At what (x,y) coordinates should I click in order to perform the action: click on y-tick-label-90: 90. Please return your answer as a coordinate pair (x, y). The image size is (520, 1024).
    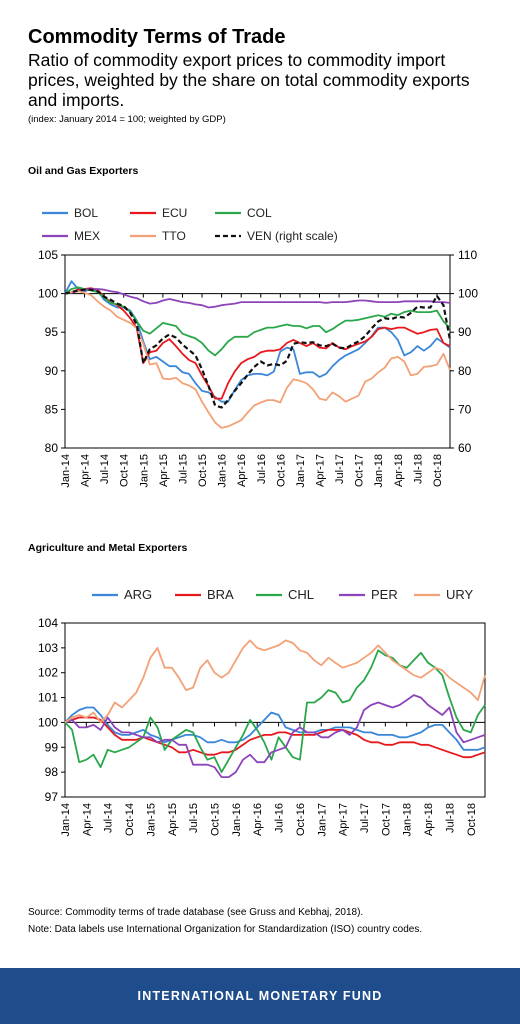
    Looking at the image, I should click on (52, 371).